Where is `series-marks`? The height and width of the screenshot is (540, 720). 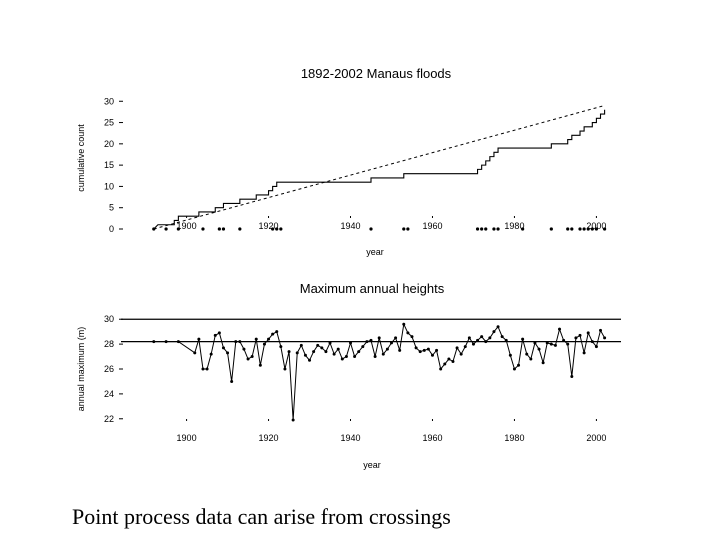 series-marks is located at coordinates (379, 168).